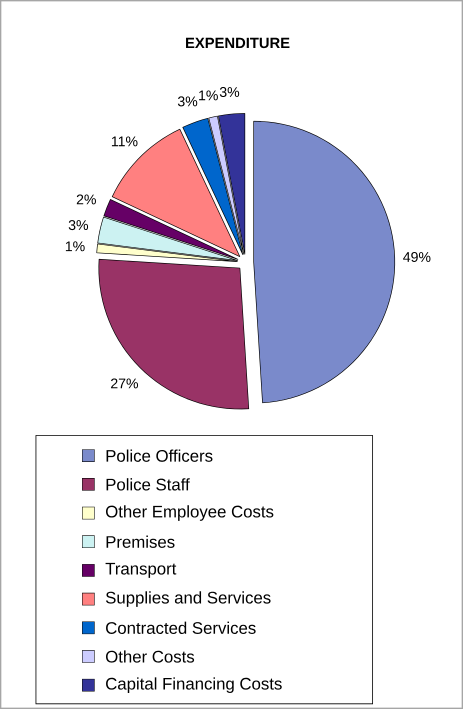 Image resolution: width=463 pixels, height=709 pixels. I want to click on legend-label: Supplies and Services, so click(188, 599).